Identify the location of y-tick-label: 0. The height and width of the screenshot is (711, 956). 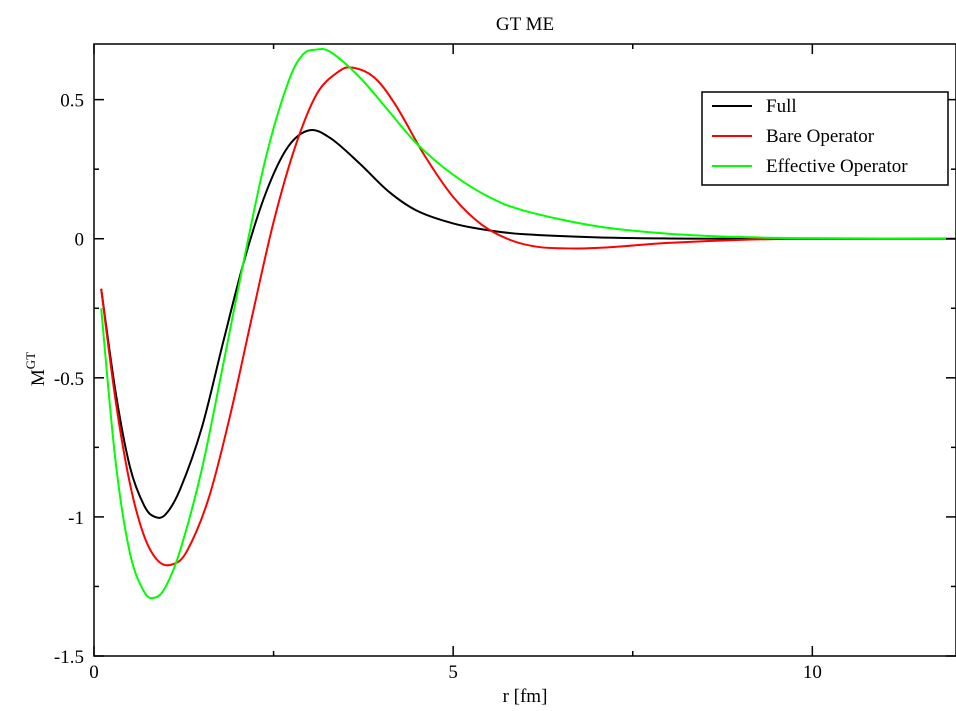
(80, 240).